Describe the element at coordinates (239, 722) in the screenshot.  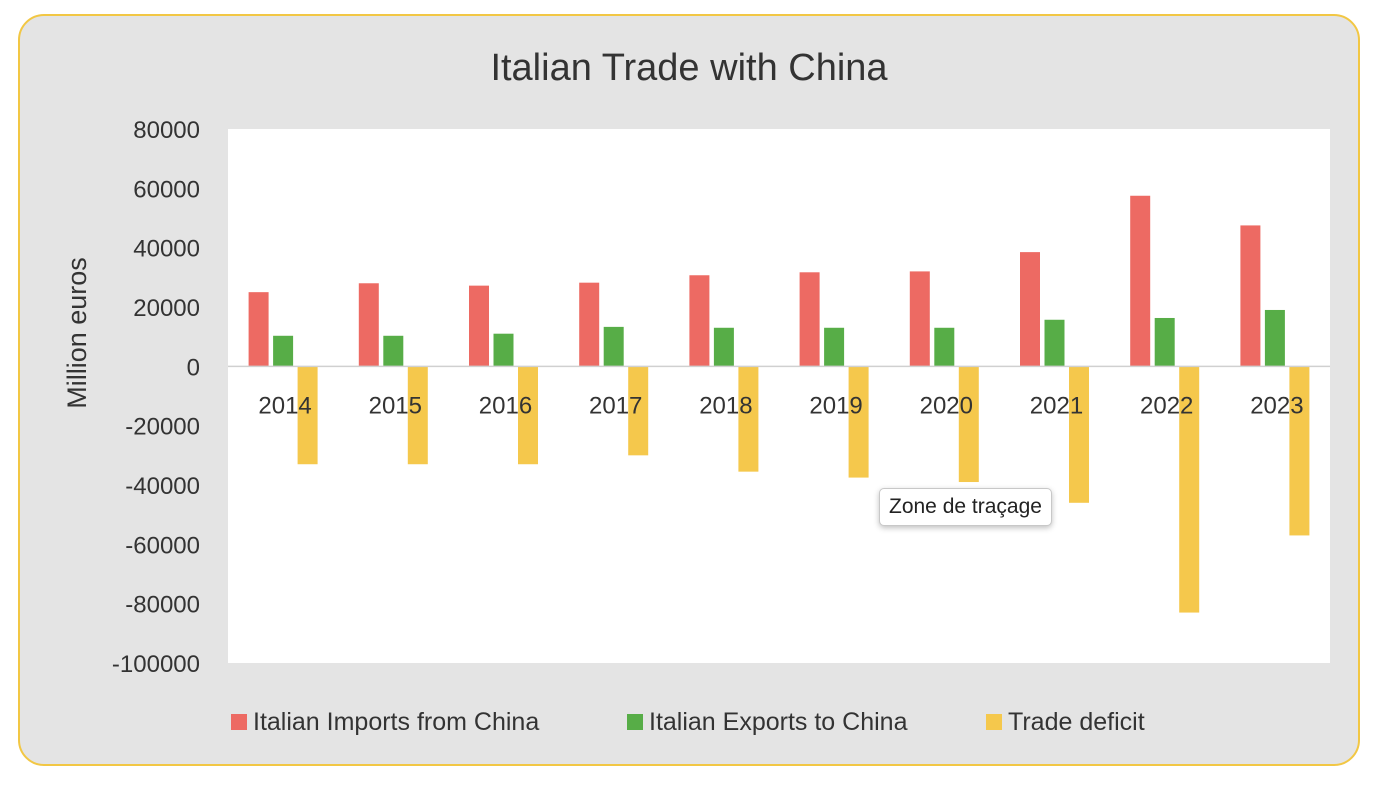
I see `legend-swatch-italian-imports-from-china` at that location.